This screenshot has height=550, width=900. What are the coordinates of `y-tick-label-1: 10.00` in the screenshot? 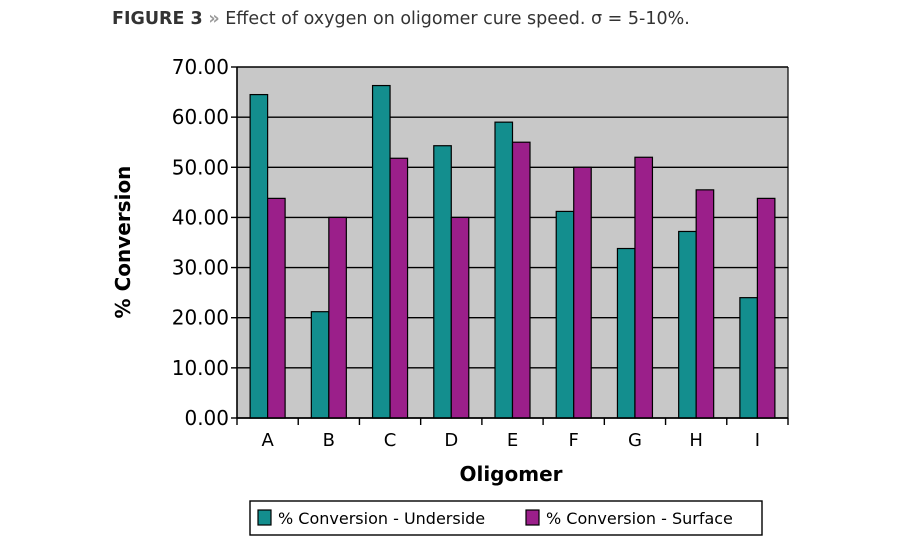 It's located at (200, 368).